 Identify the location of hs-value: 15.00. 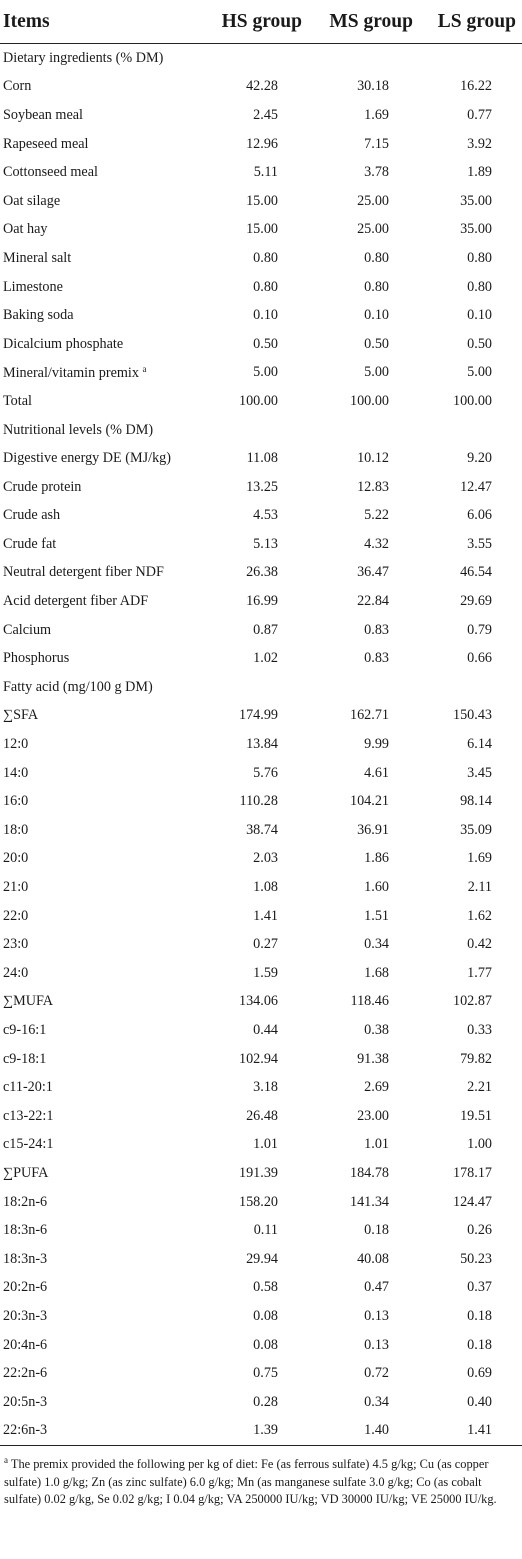
(262, 200).